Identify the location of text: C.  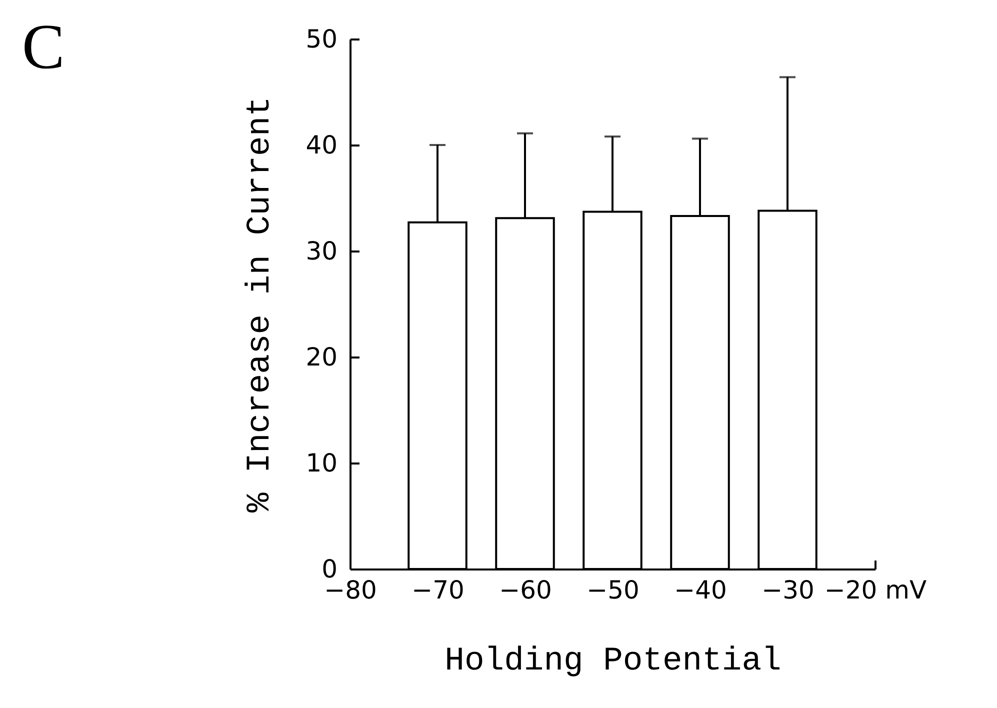
(43, 46).